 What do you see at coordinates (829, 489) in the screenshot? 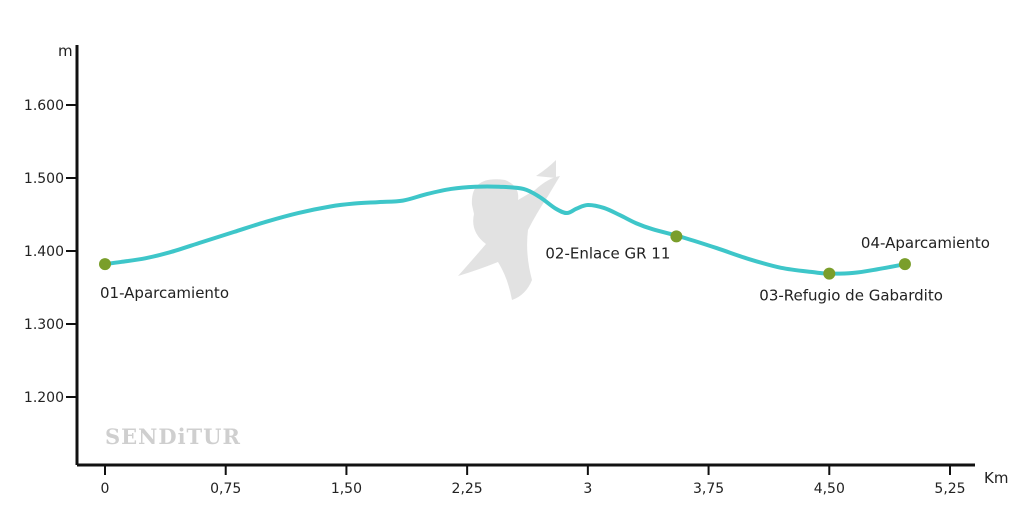
I see `x-tick-label: 4,50` at bounding box center [829, 489].